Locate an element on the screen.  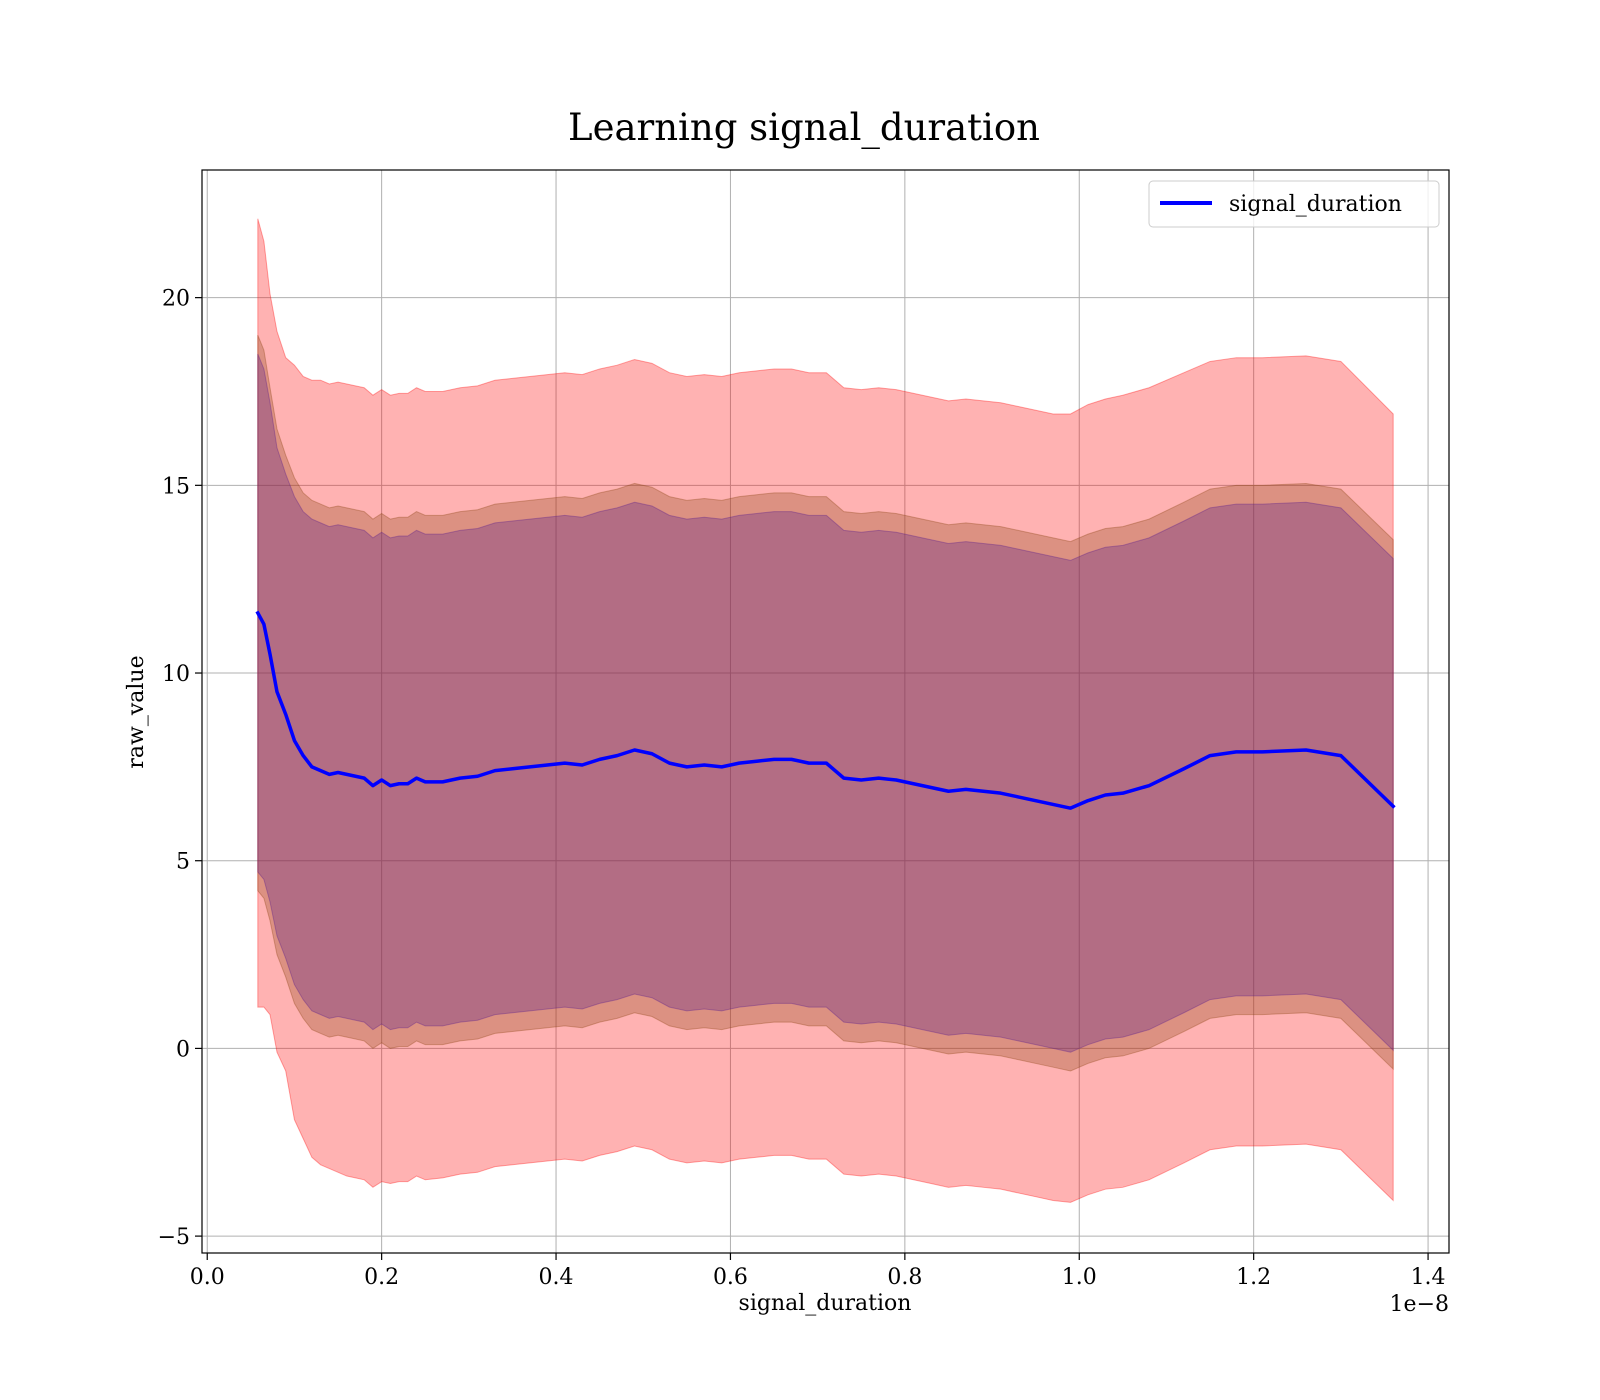
x-tick-label: 1.2 is located at coordinates (1253, 1277).